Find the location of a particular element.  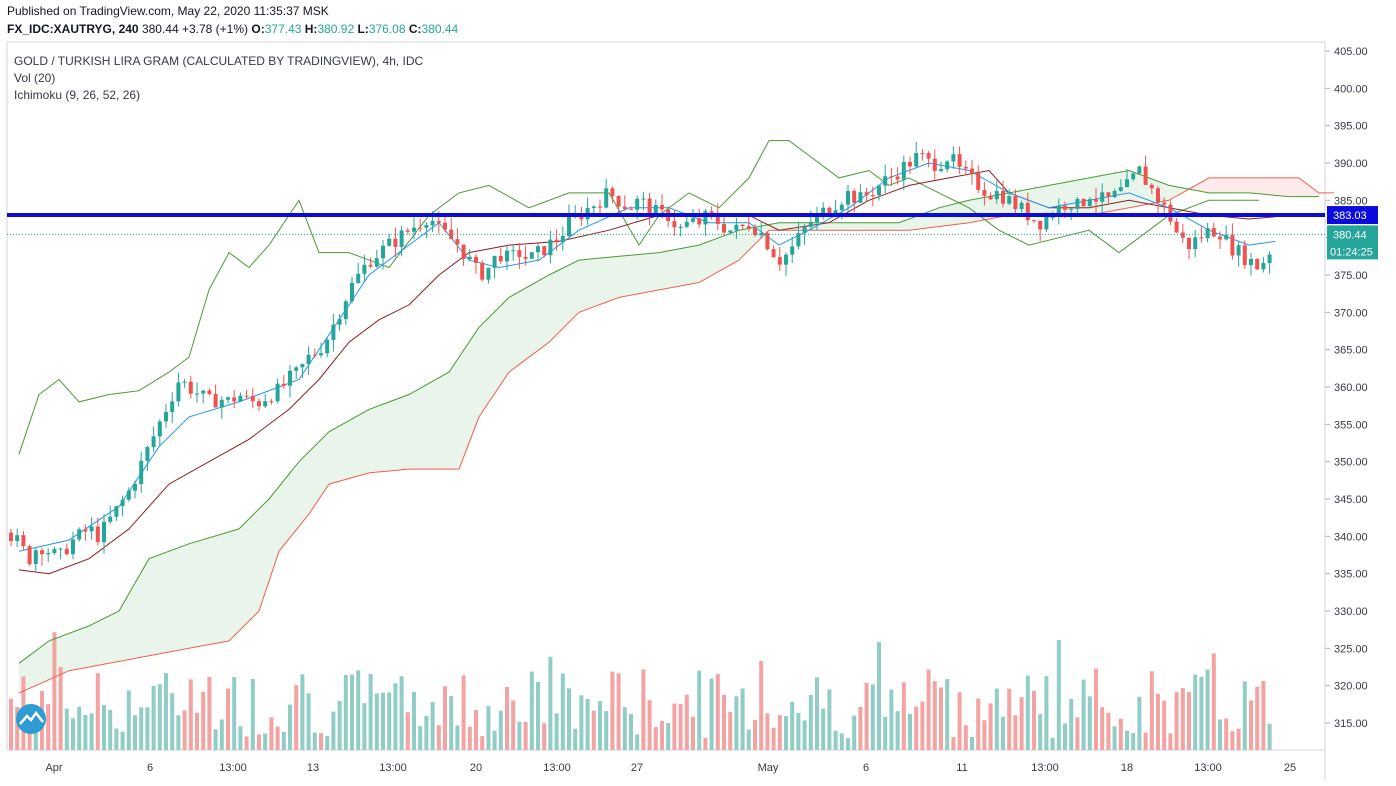

price-tick-label: 375.00 is located at coordinates (1351, 276).